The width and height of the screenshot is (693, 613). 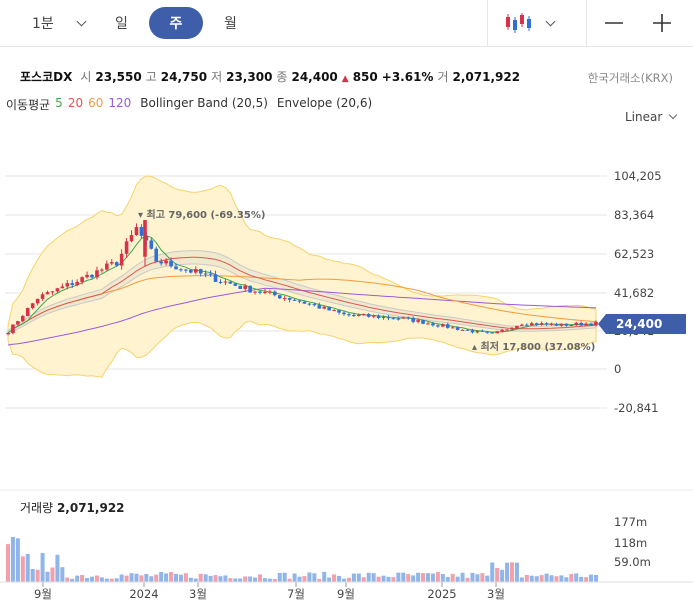 I want to click on tab-week: 주, so click(x=176, y=23).